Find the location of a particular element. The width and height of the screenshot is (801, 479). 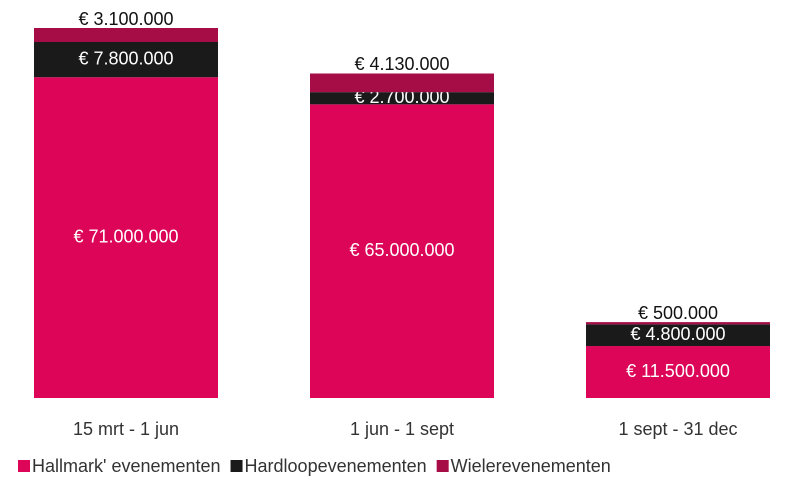

data-label: € 71.000.000 is located at coordinates (125, 236).